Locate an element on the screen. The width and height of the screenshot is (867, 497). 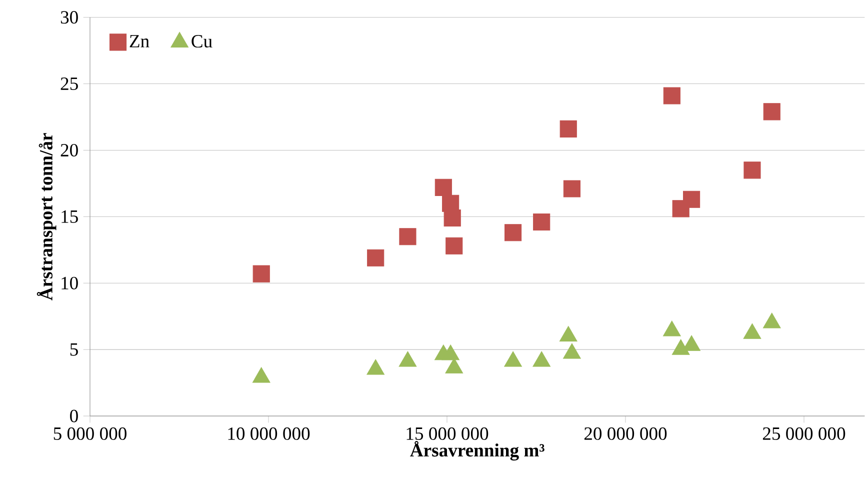
y-axis-title: Årstransport tonn/år is located at coordinates (46, 216).